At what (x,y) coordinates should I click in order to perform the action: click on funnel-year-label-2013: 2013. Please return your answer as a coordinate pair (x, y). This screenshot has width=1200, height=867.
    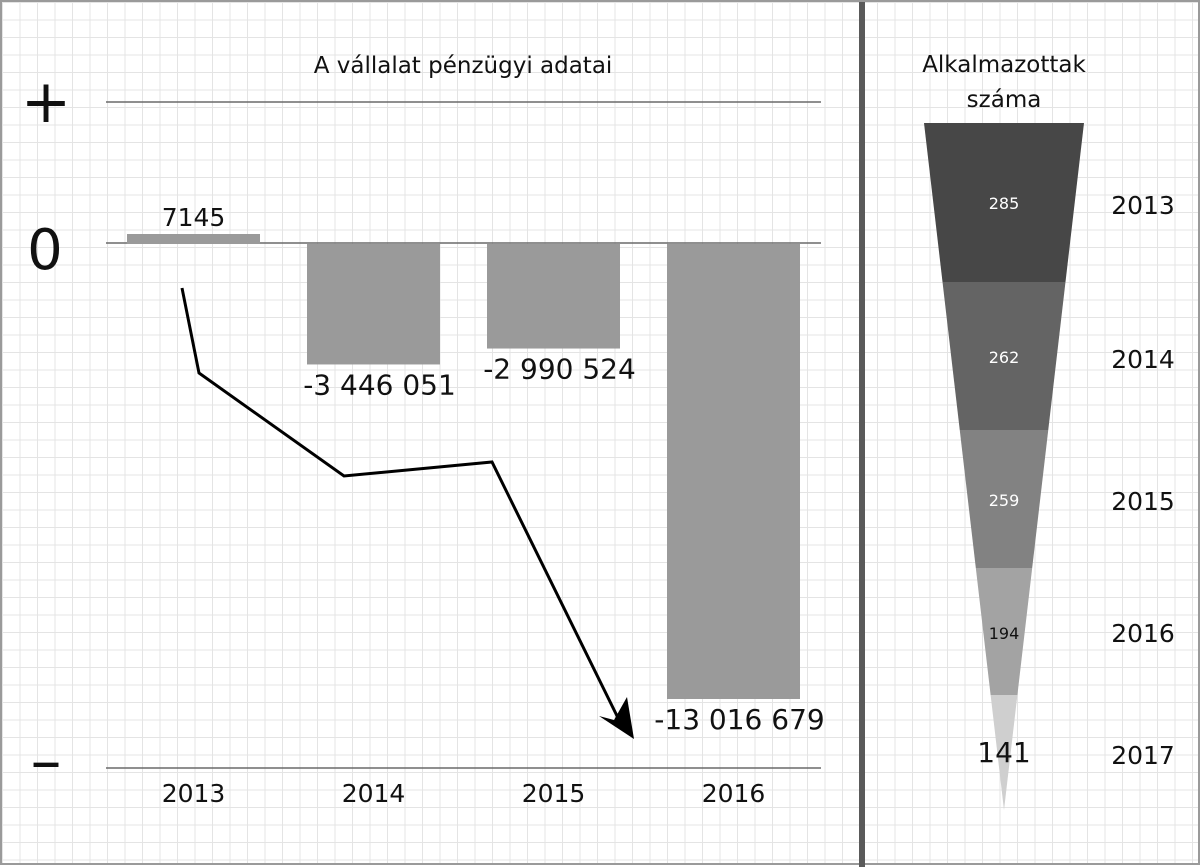
    Looking at the image, I should click on (1143, 205).